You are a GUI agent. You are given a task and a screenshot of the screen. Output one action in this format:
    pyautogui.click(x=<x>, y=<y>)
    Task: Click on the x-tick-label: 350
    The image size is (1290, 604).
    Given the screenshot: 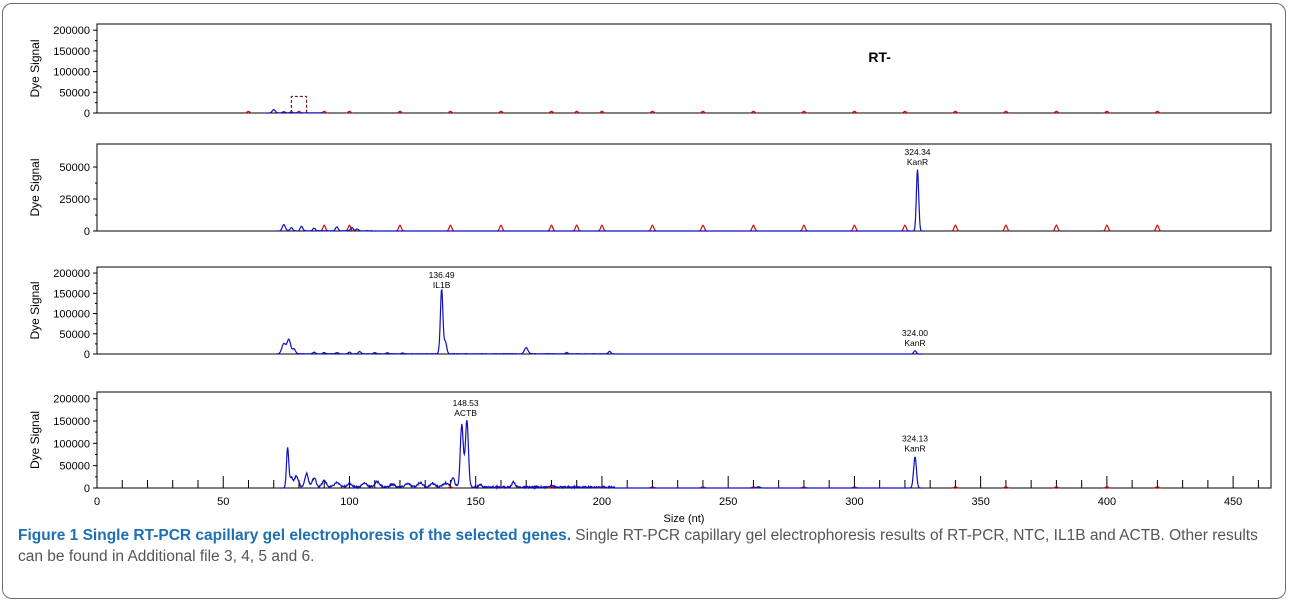 What is the action you would take?
    pyautogui.click(x=980, y=502)
    